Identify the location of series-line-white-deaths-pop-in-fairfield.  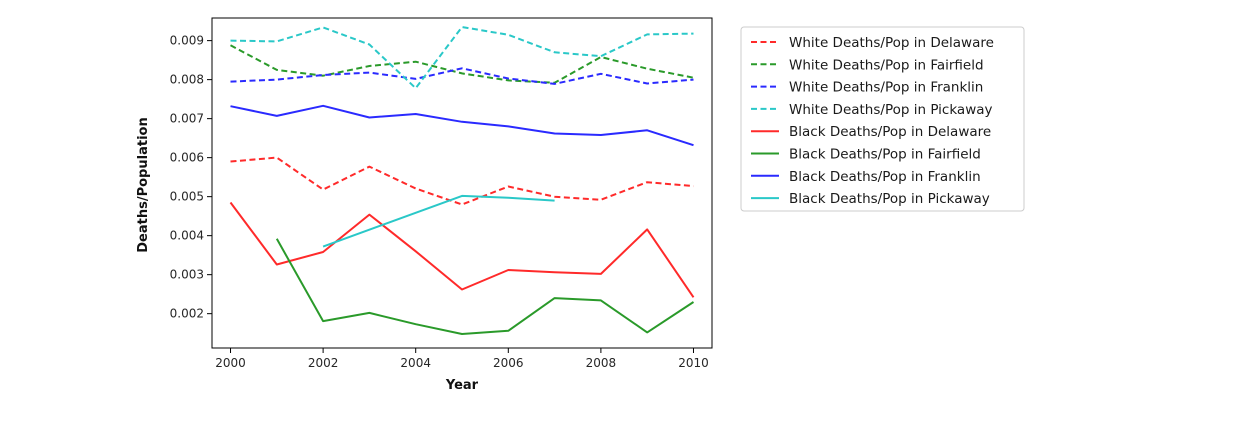
(462, 64).